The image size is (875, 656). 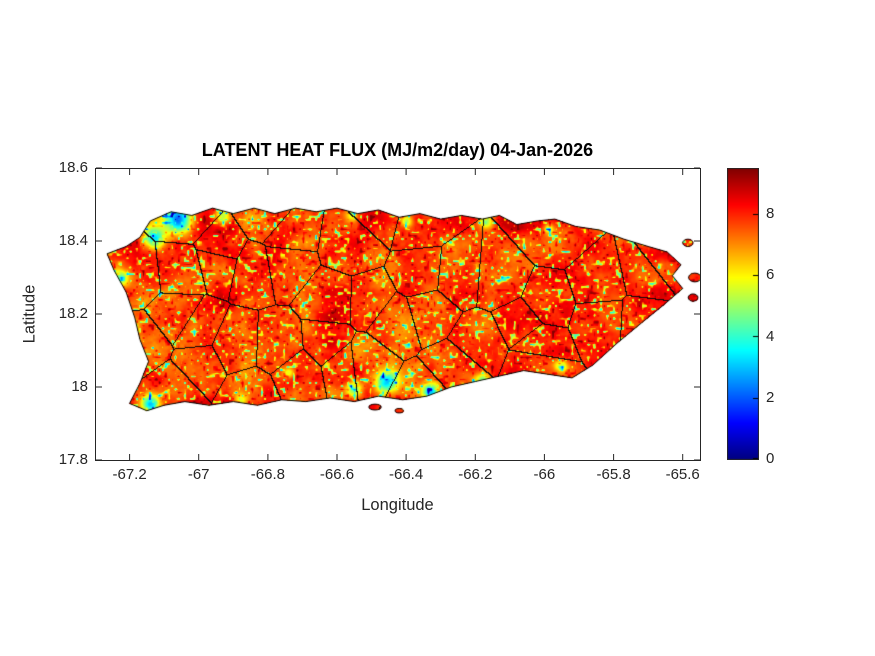 What do you see at coordinates (544, 474) in the screenshot?
I see `x-tick-label: -66` at bounding box center [544, 474].